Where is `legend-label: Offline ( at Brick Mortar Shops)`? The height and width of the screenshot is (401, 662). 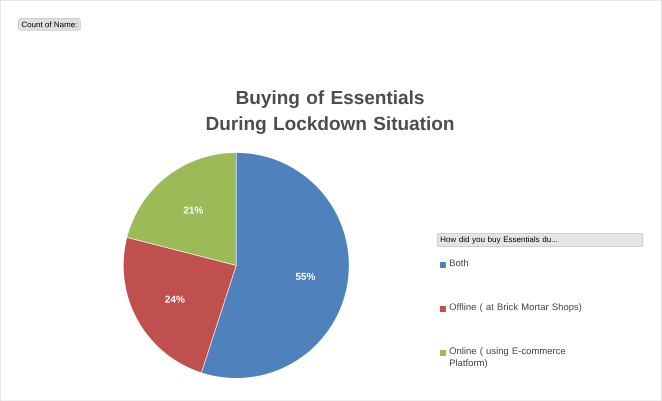
legend-label: Offline ( at Brick Mortar Shops) is located at coordinates (516, 307).